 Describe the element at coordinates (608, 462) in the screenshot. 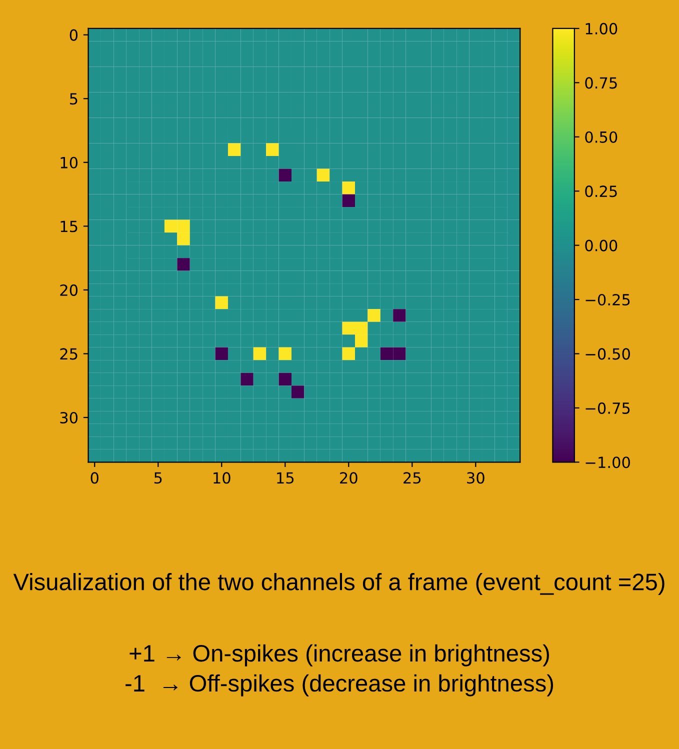

I see `color-bar-label: −1.00` at that location.